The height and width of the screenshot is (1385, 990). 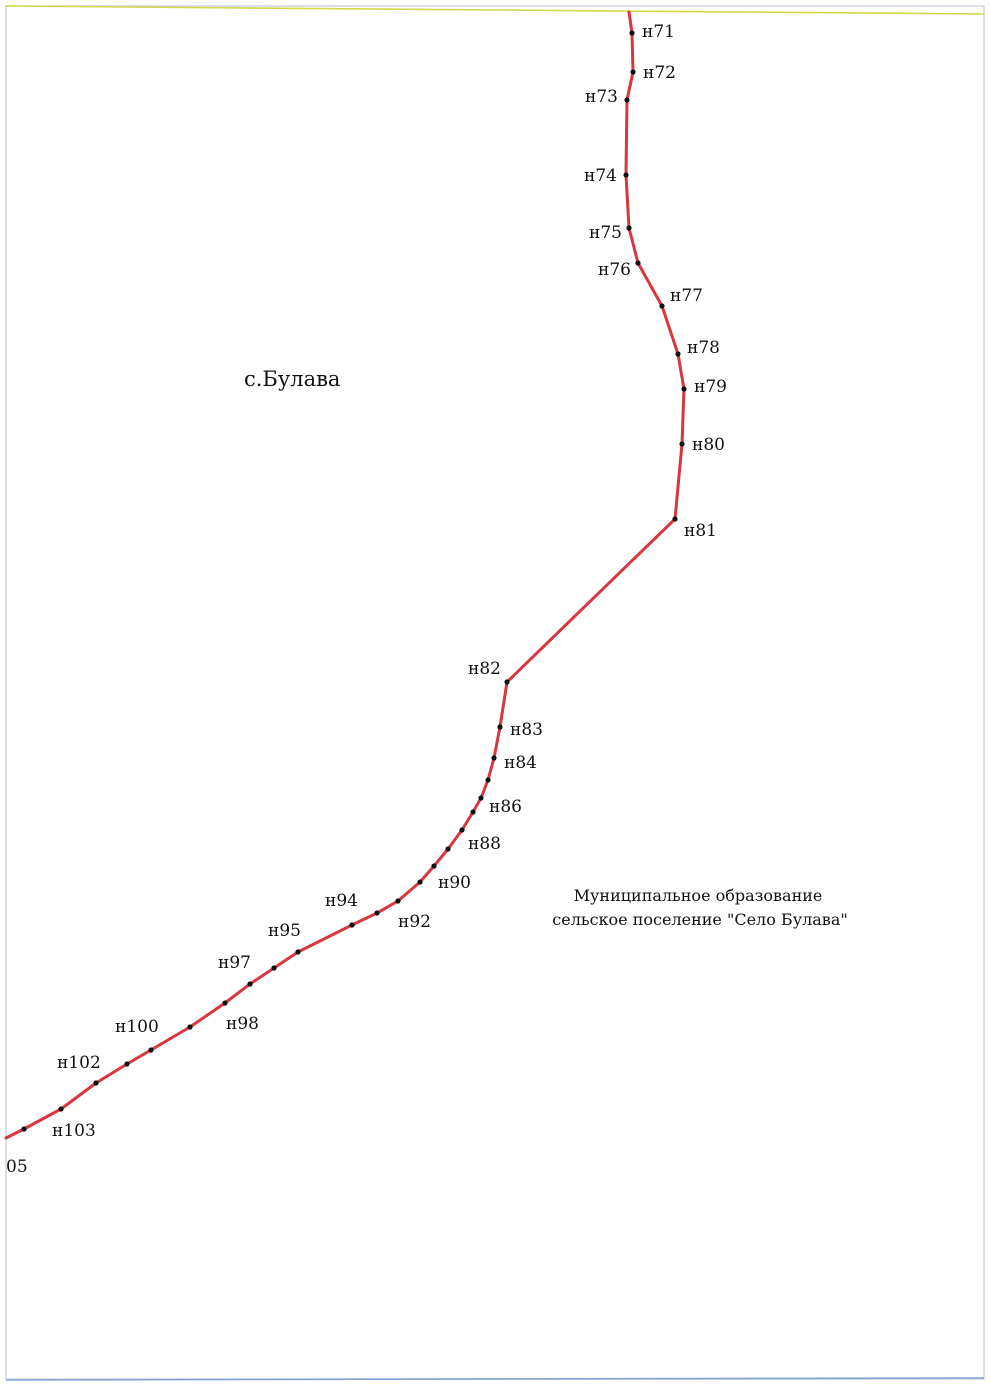 What do you see at coordinates (710, 387) in the screenshot?
I see `vertex-label: н79` at bounding box center [710, 387].